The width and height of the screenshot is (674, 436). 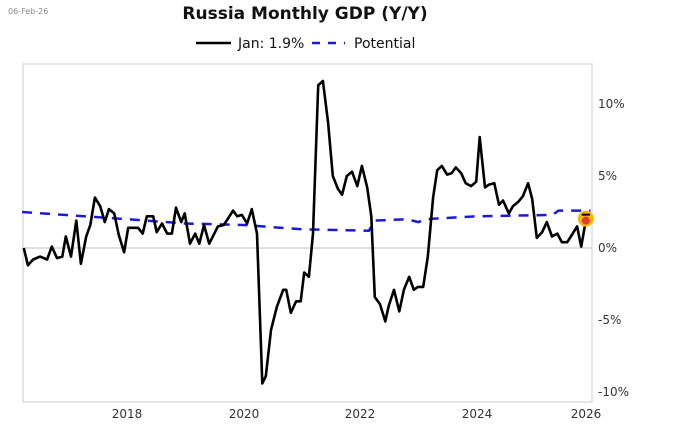 What do you see at coordinates (607, 176) in the screenshot?
I see `y-tick-label: 5%` at bounding box center [607, 176].